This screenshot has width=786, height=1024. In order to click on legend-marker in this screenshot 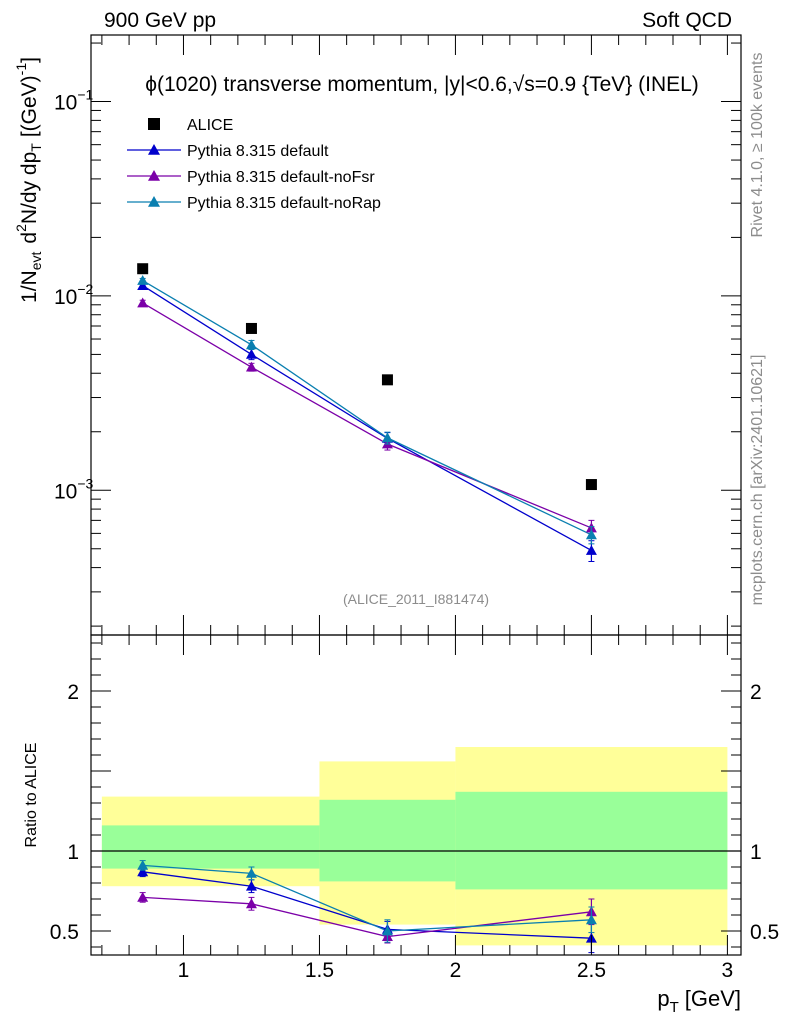, I will do `click(154, 124)`.